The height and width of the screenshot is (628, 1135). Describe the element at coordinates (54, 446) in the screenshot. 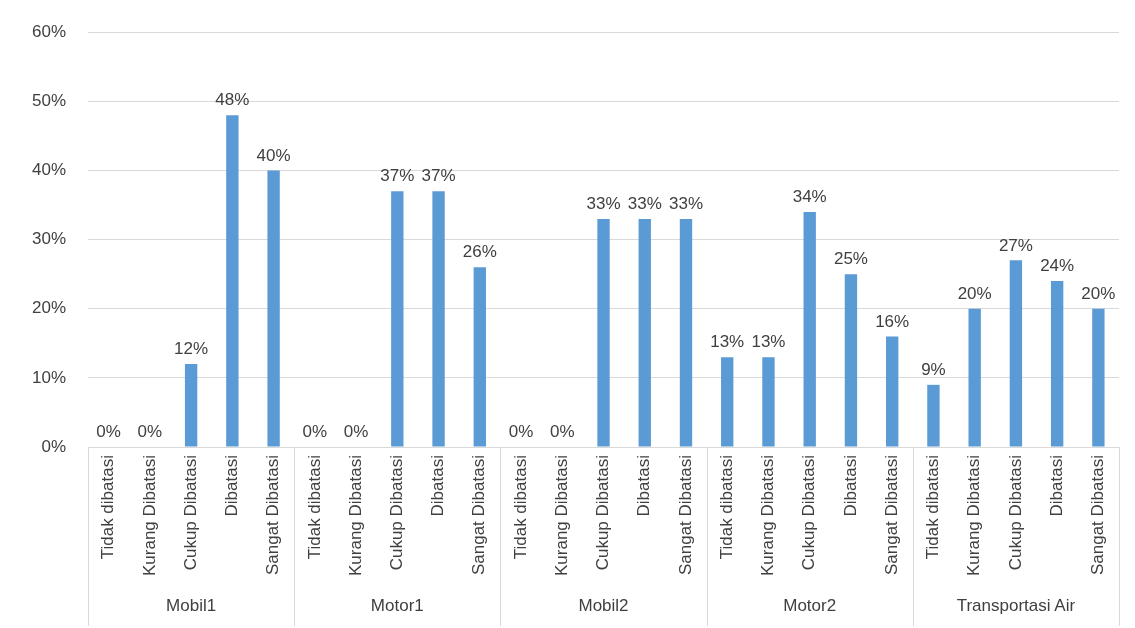

I see `y-tick-label: 0%` at that location.